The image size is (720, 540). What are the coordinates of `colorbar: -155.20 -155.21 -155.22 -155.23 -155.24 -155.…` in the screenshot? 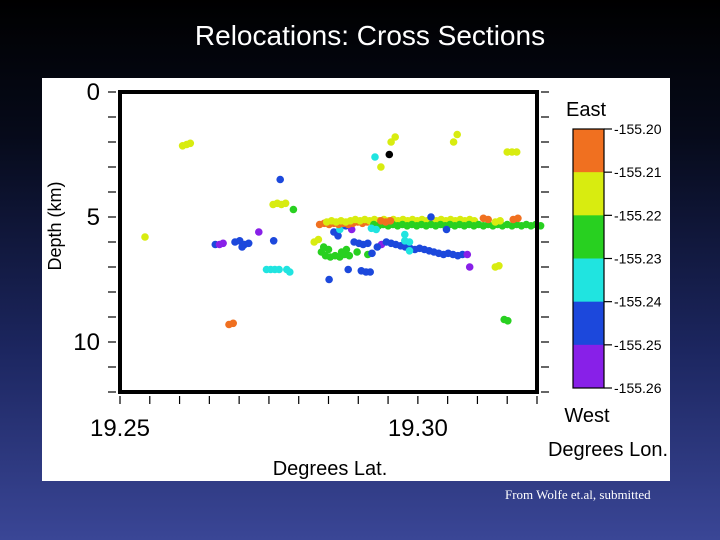 It's located at (617, 258).